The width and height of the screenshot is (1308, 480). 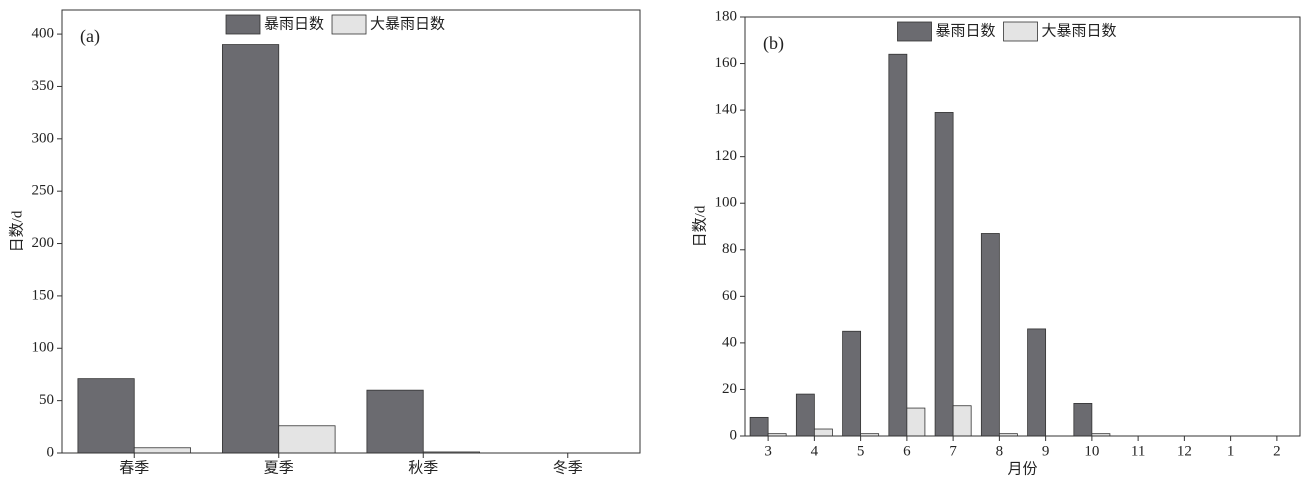 What do you see at coordinates (423, 467) in the screenshot?
I see `x-tick-label: 秋季` at bounding box center [423, 467].